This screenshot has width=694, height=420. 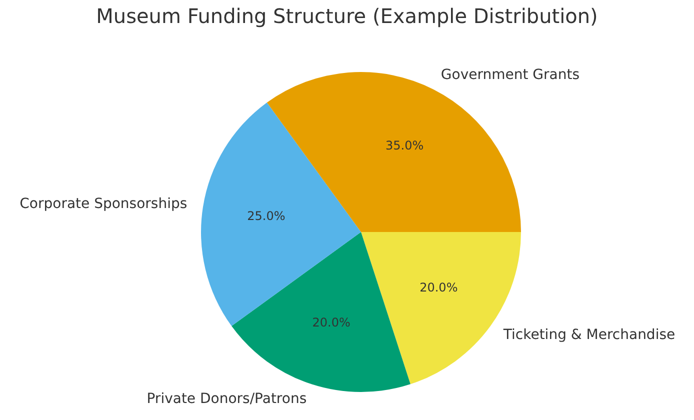 What do you see at coordinates (589, 335) in the screenshot?
I see `slice-label: Ticketing & Merchandise` at bounding box center [589, 335].